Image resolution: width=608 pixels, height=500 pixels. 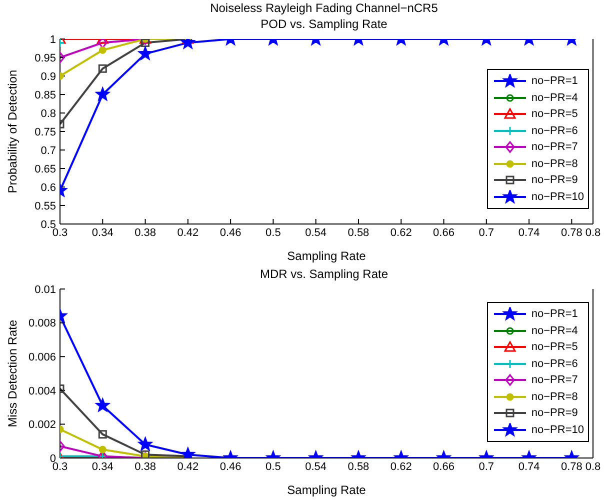 I want to click on y-tick-label: 0.008, so click(x=42, y=324).